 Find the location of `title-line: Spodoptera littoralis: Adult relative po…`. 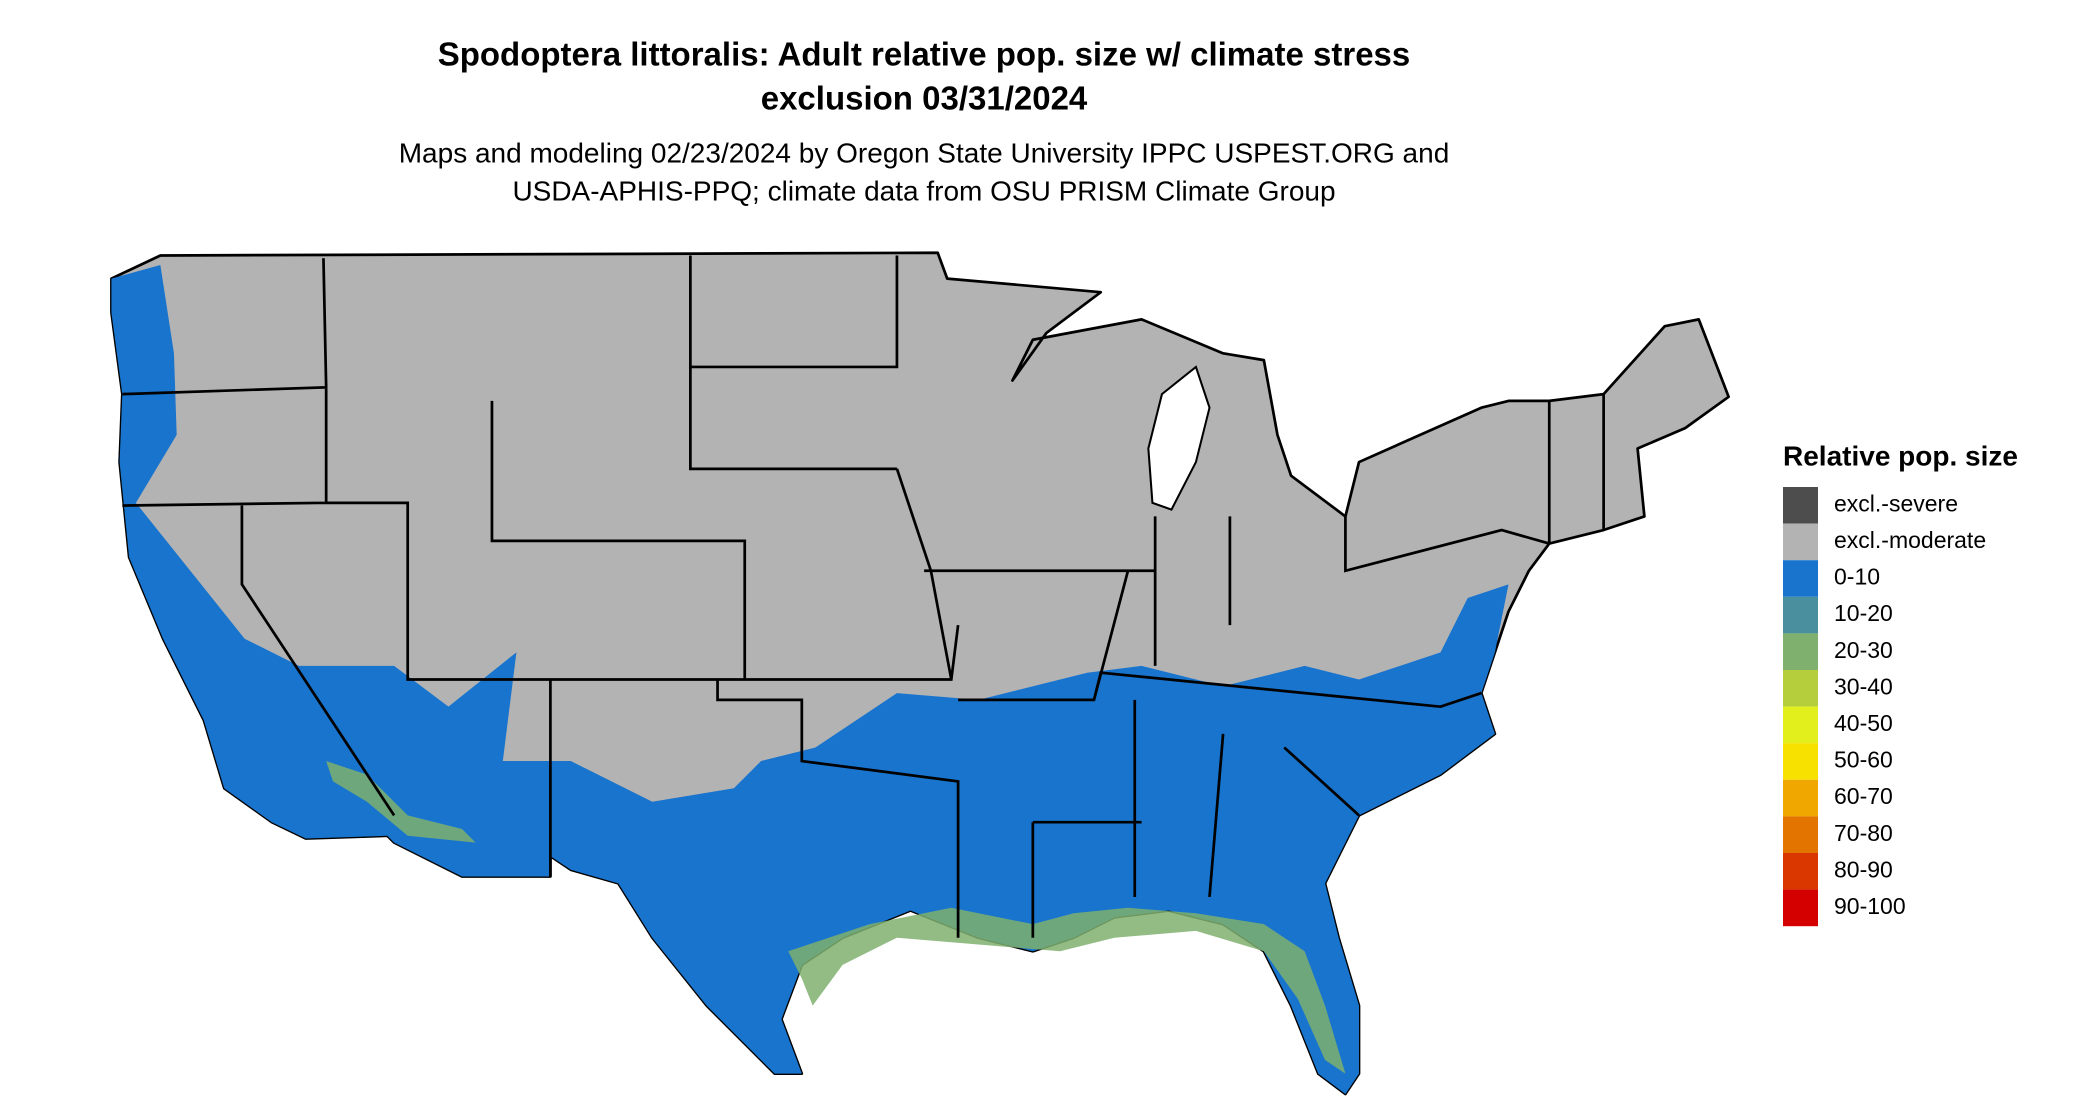

title-line: Spodoptera littoralis: Adult relative po… is located at coordinates (924, 54).